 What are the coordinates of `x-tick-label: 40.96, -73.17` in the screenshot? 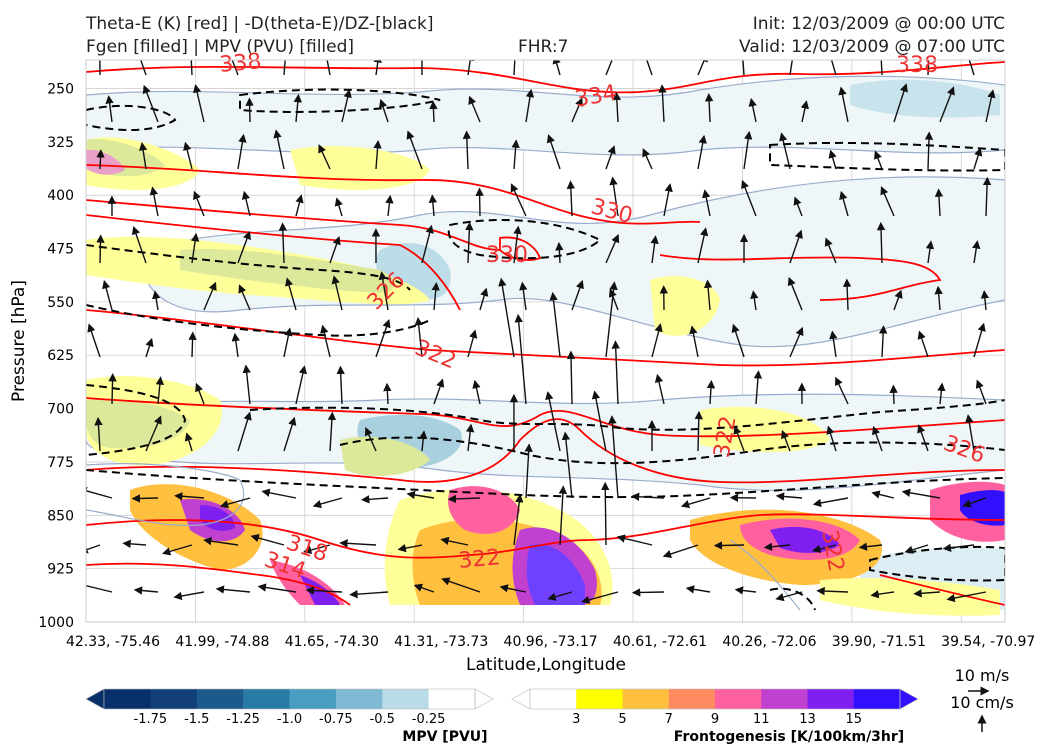 It's located at (551, 642).